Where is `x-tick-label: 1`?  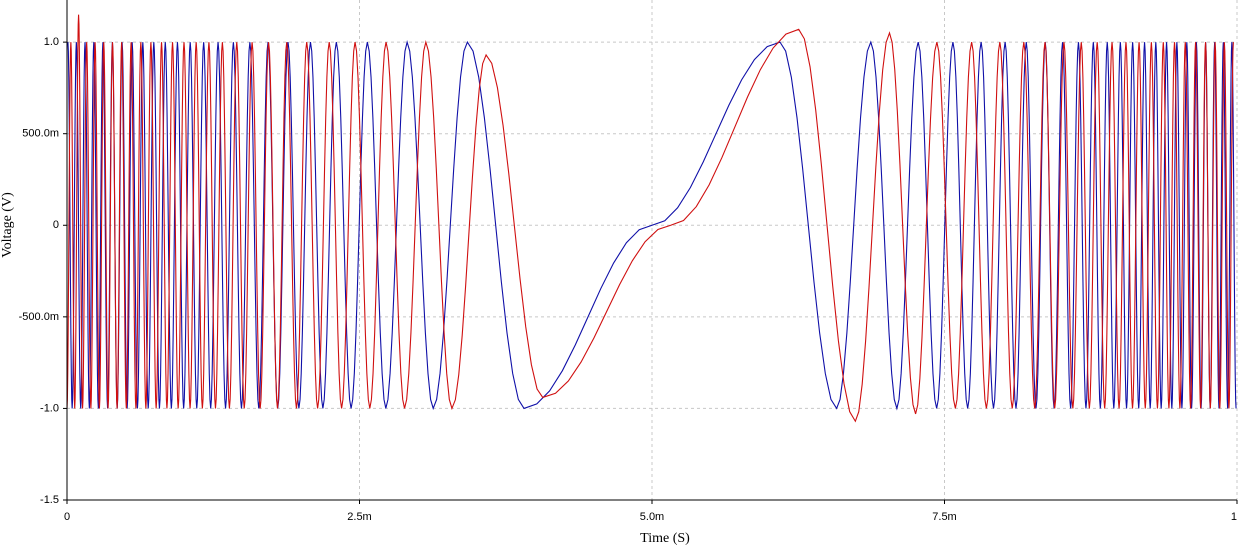 x-tick-label: 1 is located at coordinates (1234, 517).